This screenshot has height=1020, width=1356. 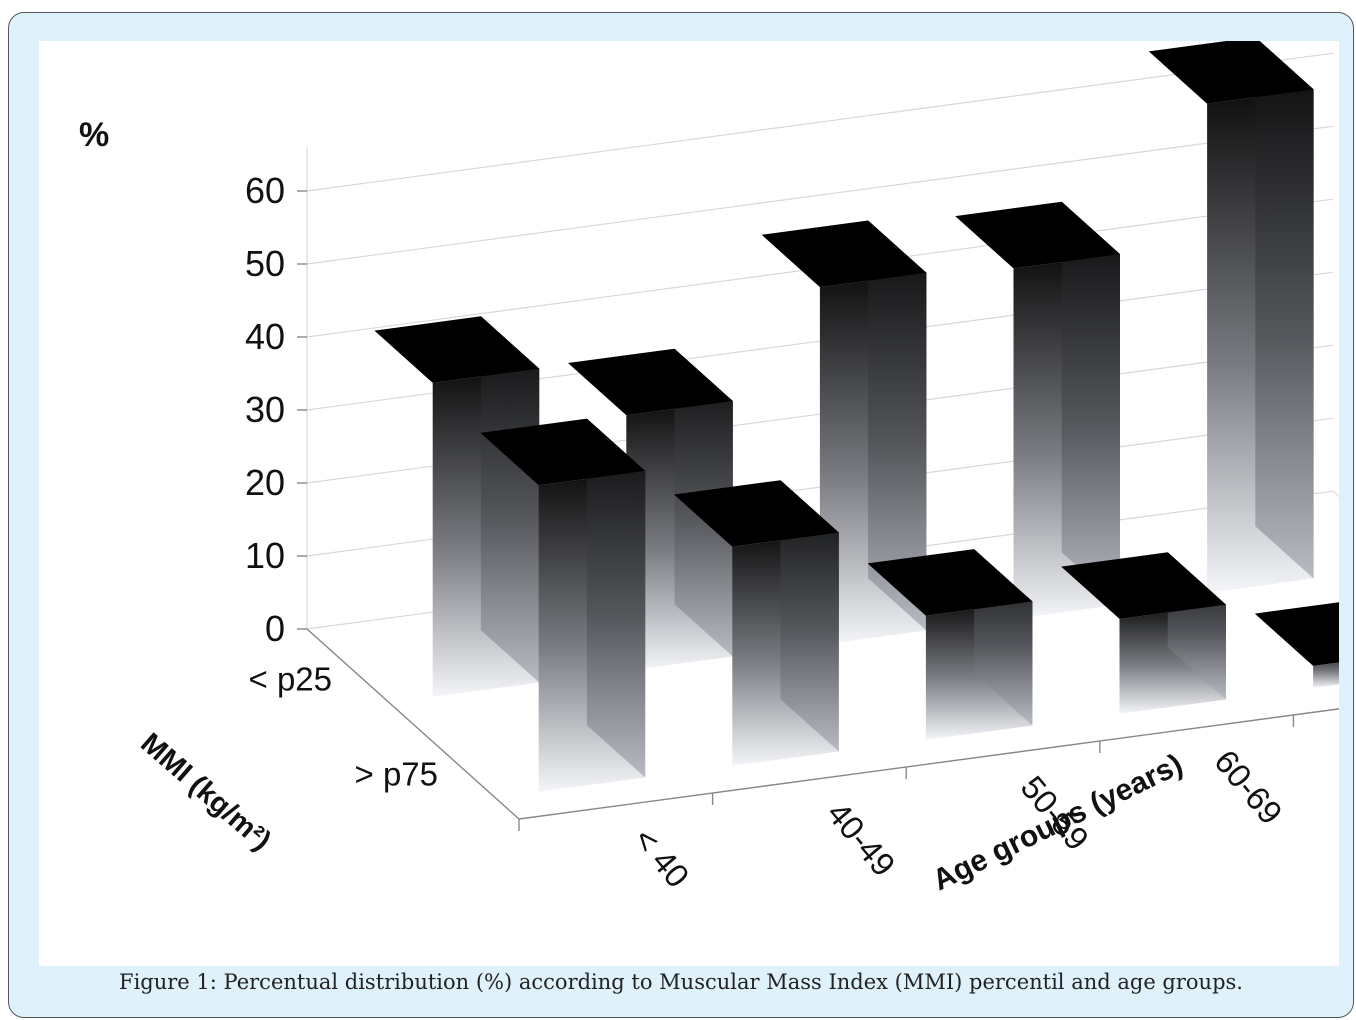 I want to click on bar-front-face, so click(x=1326, y=675).